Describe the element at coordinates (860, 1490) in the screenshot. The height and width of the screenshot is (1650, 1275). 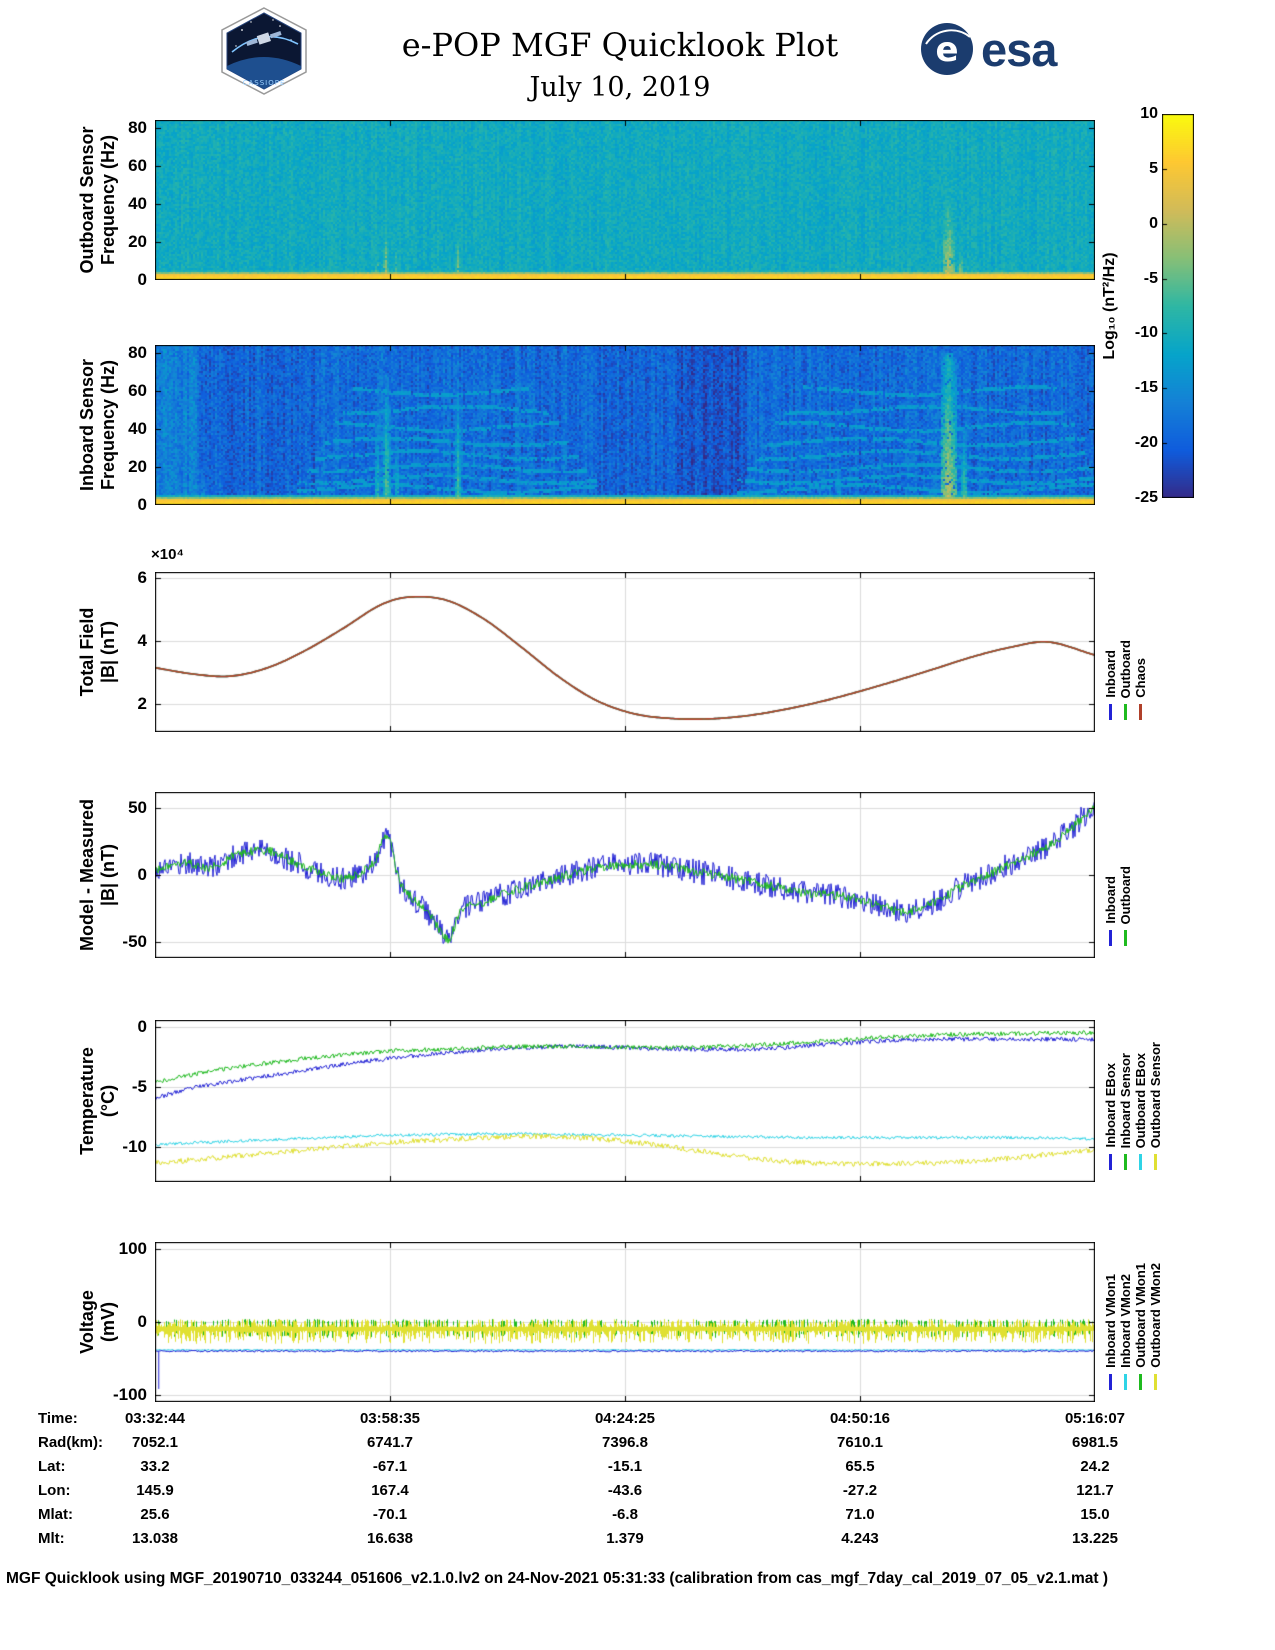
I see `table-cell: -27.2` at that location.